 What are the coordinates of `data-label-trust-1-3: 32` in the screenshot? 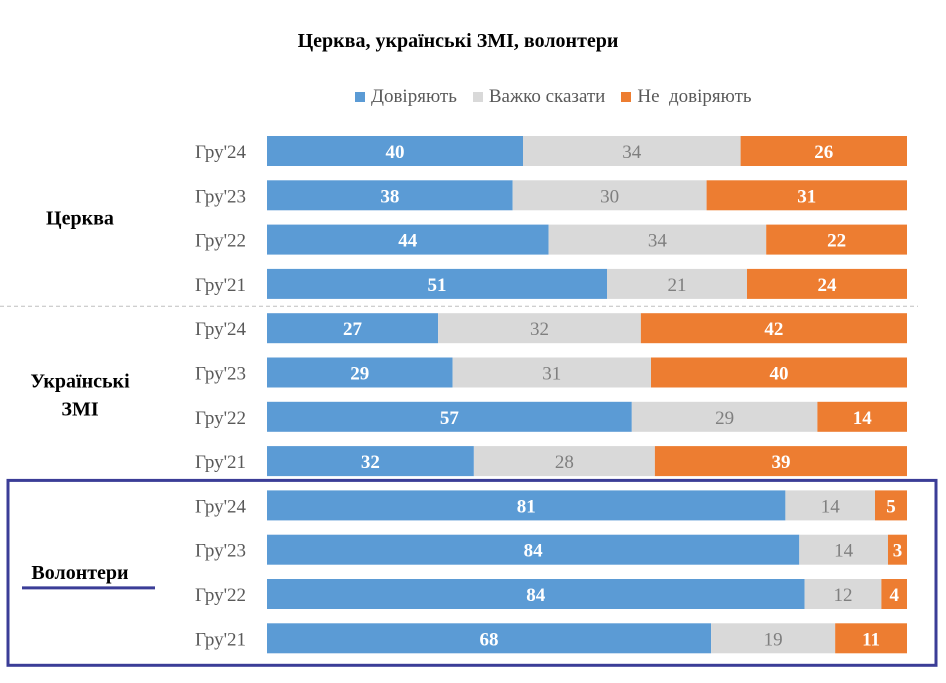 It's located at (370, 462).